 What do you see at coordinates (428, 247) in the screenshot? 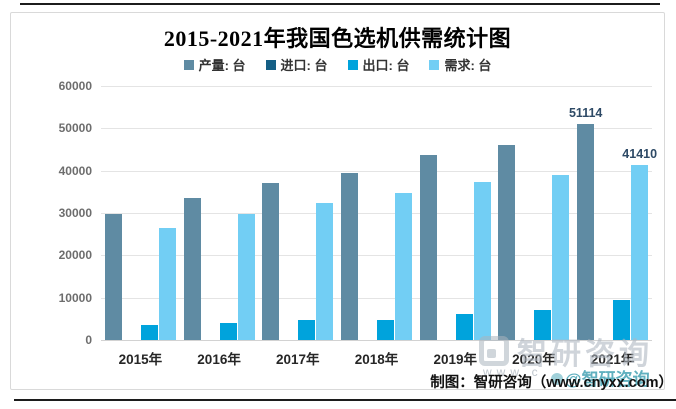
I see `bar-series0-2019年` at bounding box center [428, 247].